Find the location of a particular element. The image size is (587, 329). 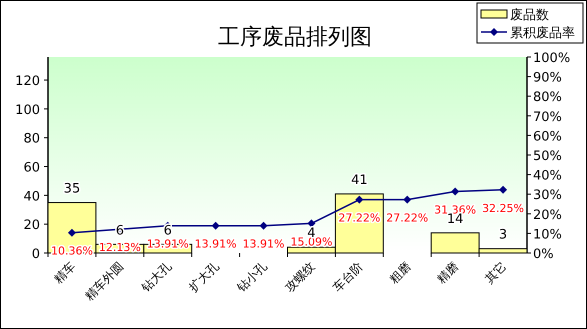

y-tick-label: 120 is located at coordinates (27, 82).